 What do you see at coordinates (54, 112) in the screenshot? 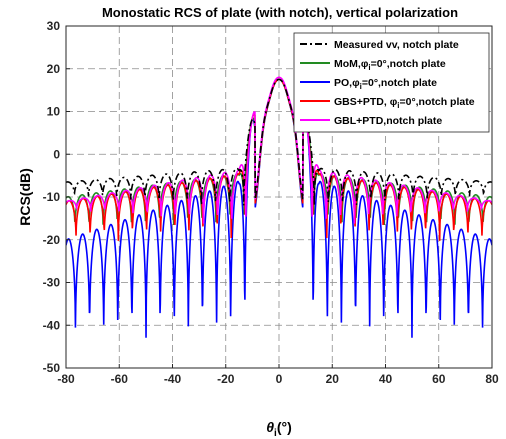
I see `y-tick-label: 10` at bounding box center [54, 112].